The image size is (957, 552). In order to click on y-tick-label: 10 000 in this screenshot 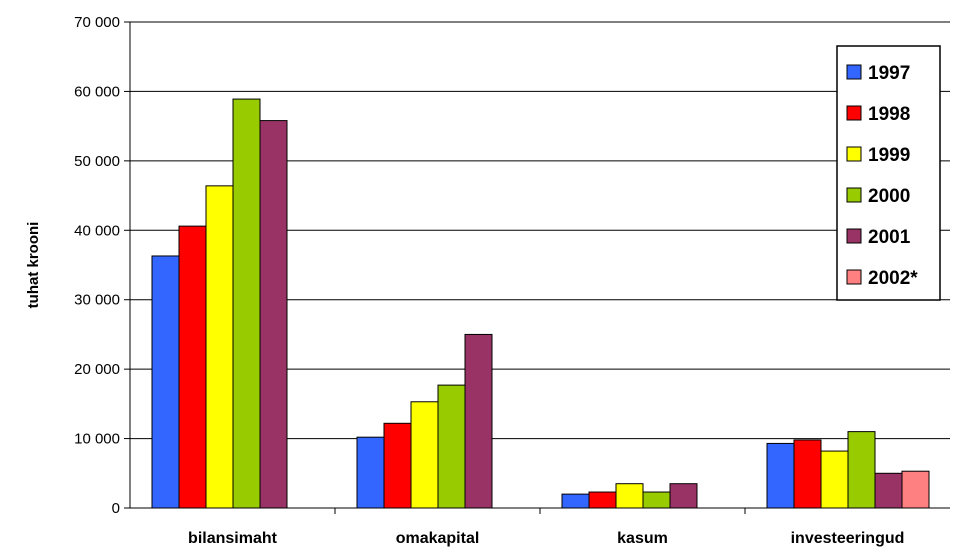, I will do `click(97, 439)`.